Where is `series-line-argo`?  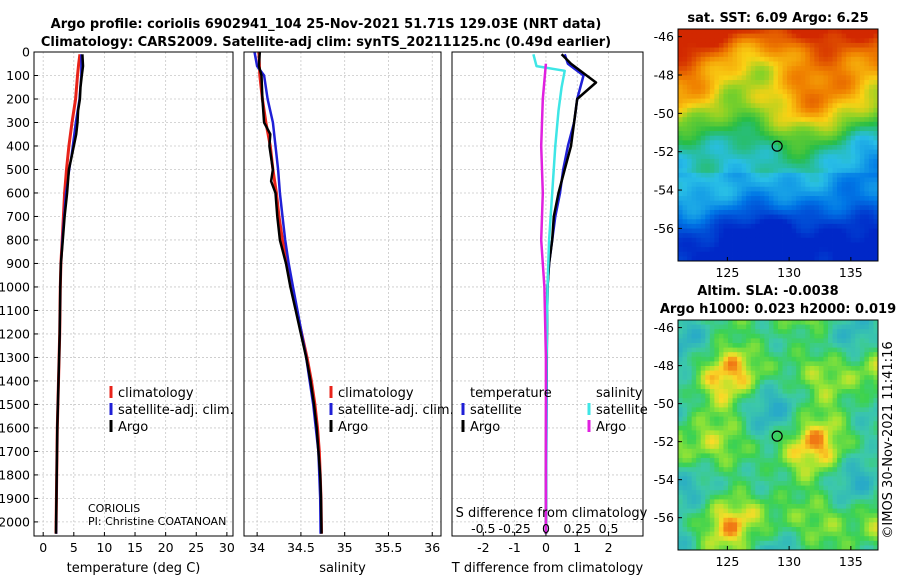
series-line-argo is located at coordinates (69, 294).